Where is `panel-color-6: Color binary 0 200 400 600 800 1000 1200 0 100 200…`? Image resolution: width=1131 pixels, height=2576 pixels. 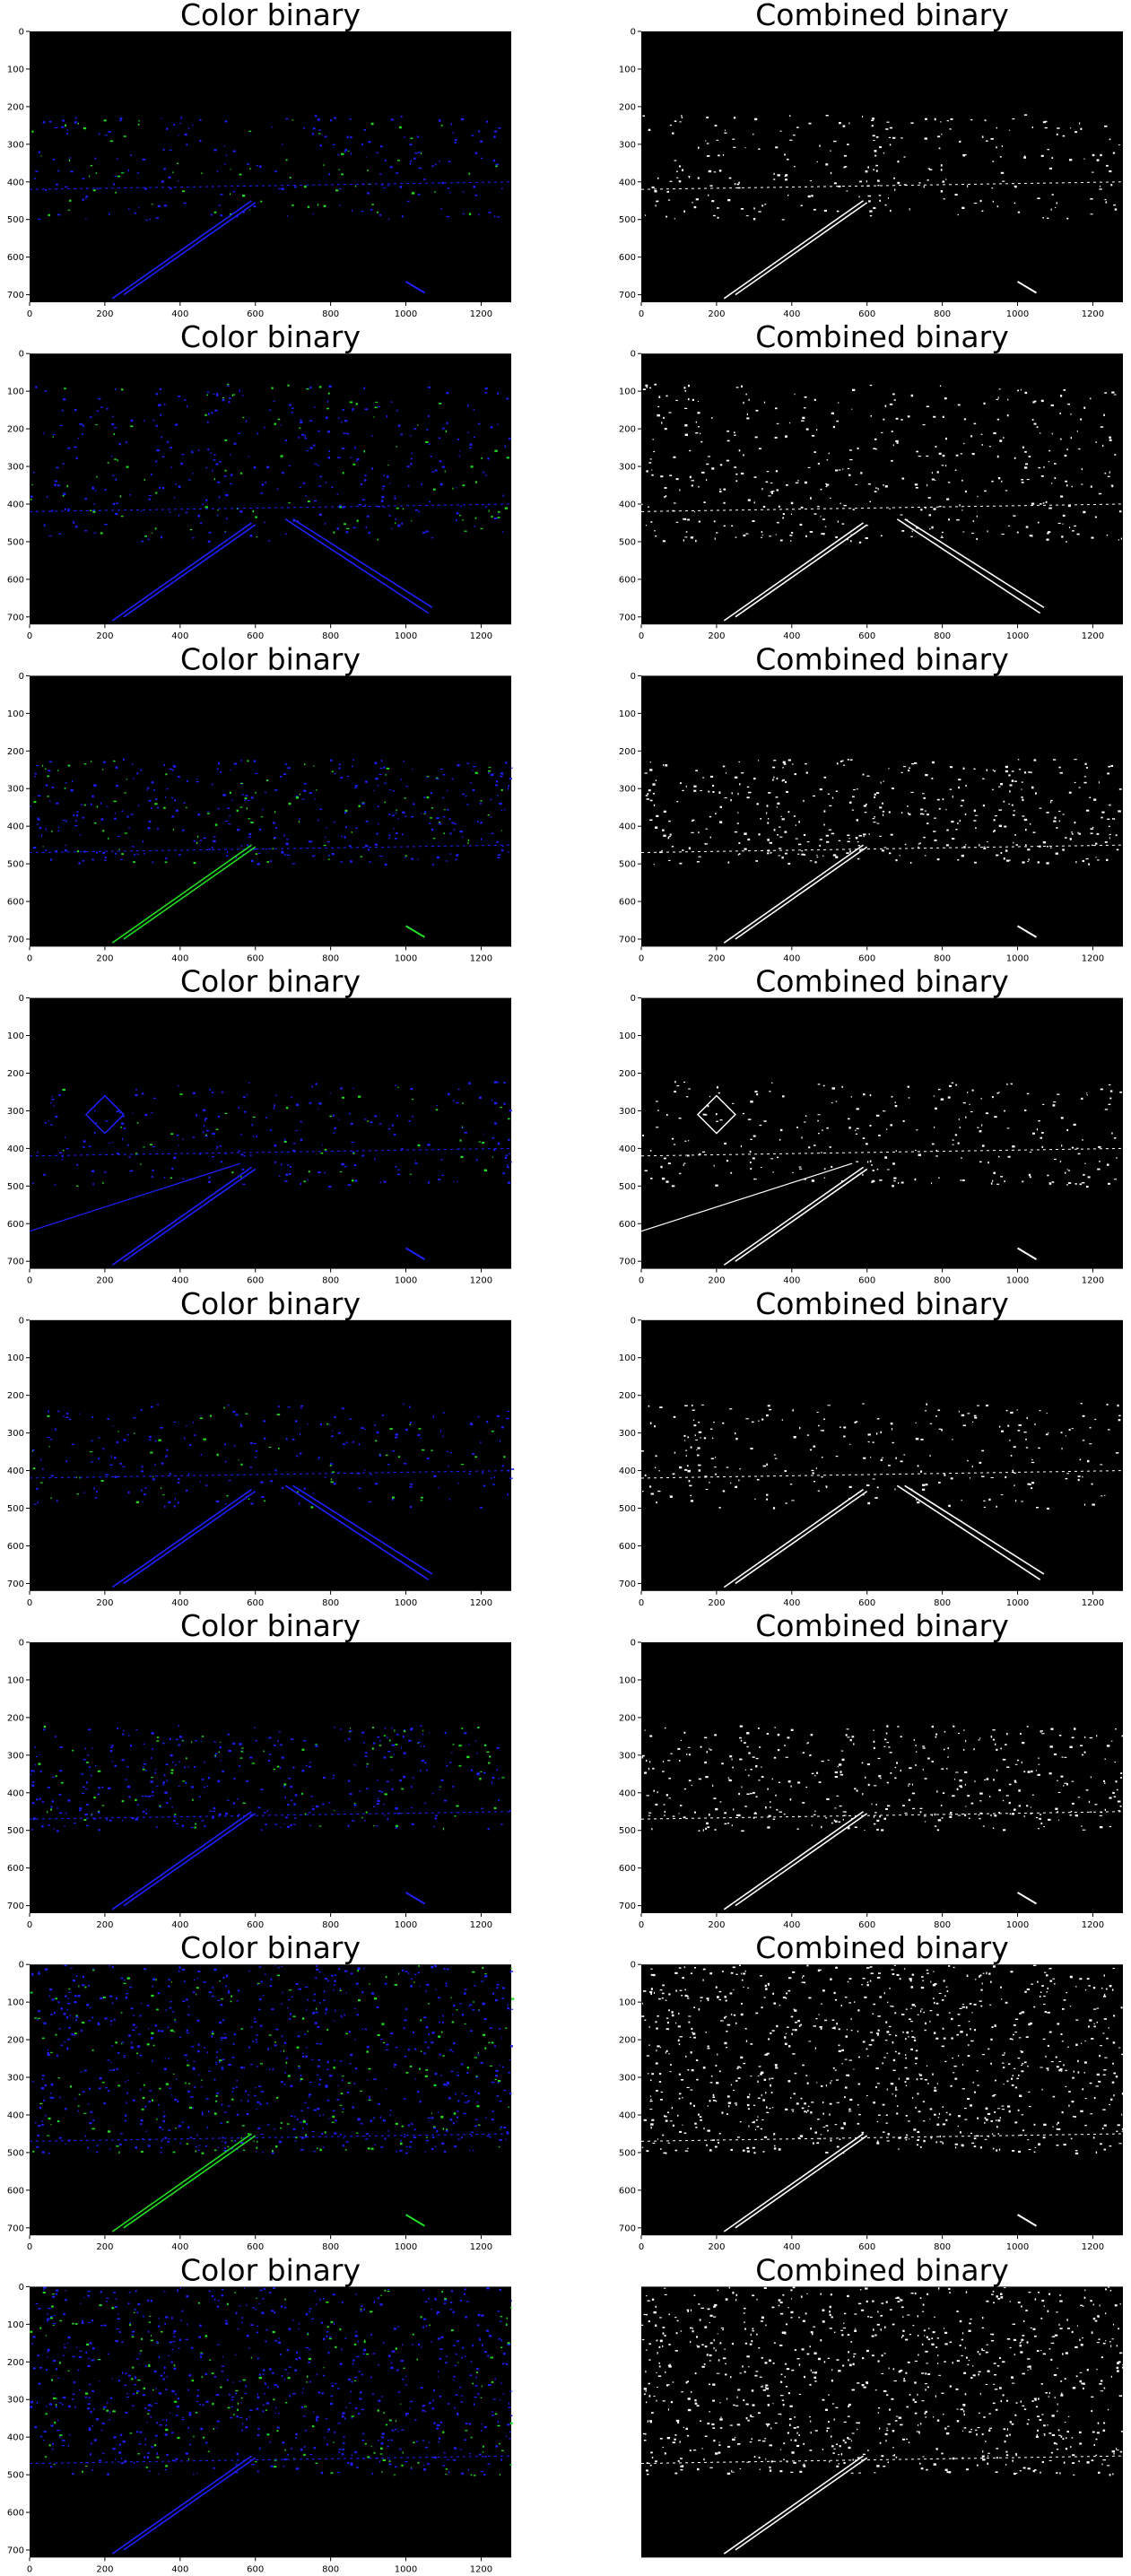
panel-color-6: Color binary 0 200 400 600 800 1000 1200 0 100 200… is located at coordinates (261, 2091).